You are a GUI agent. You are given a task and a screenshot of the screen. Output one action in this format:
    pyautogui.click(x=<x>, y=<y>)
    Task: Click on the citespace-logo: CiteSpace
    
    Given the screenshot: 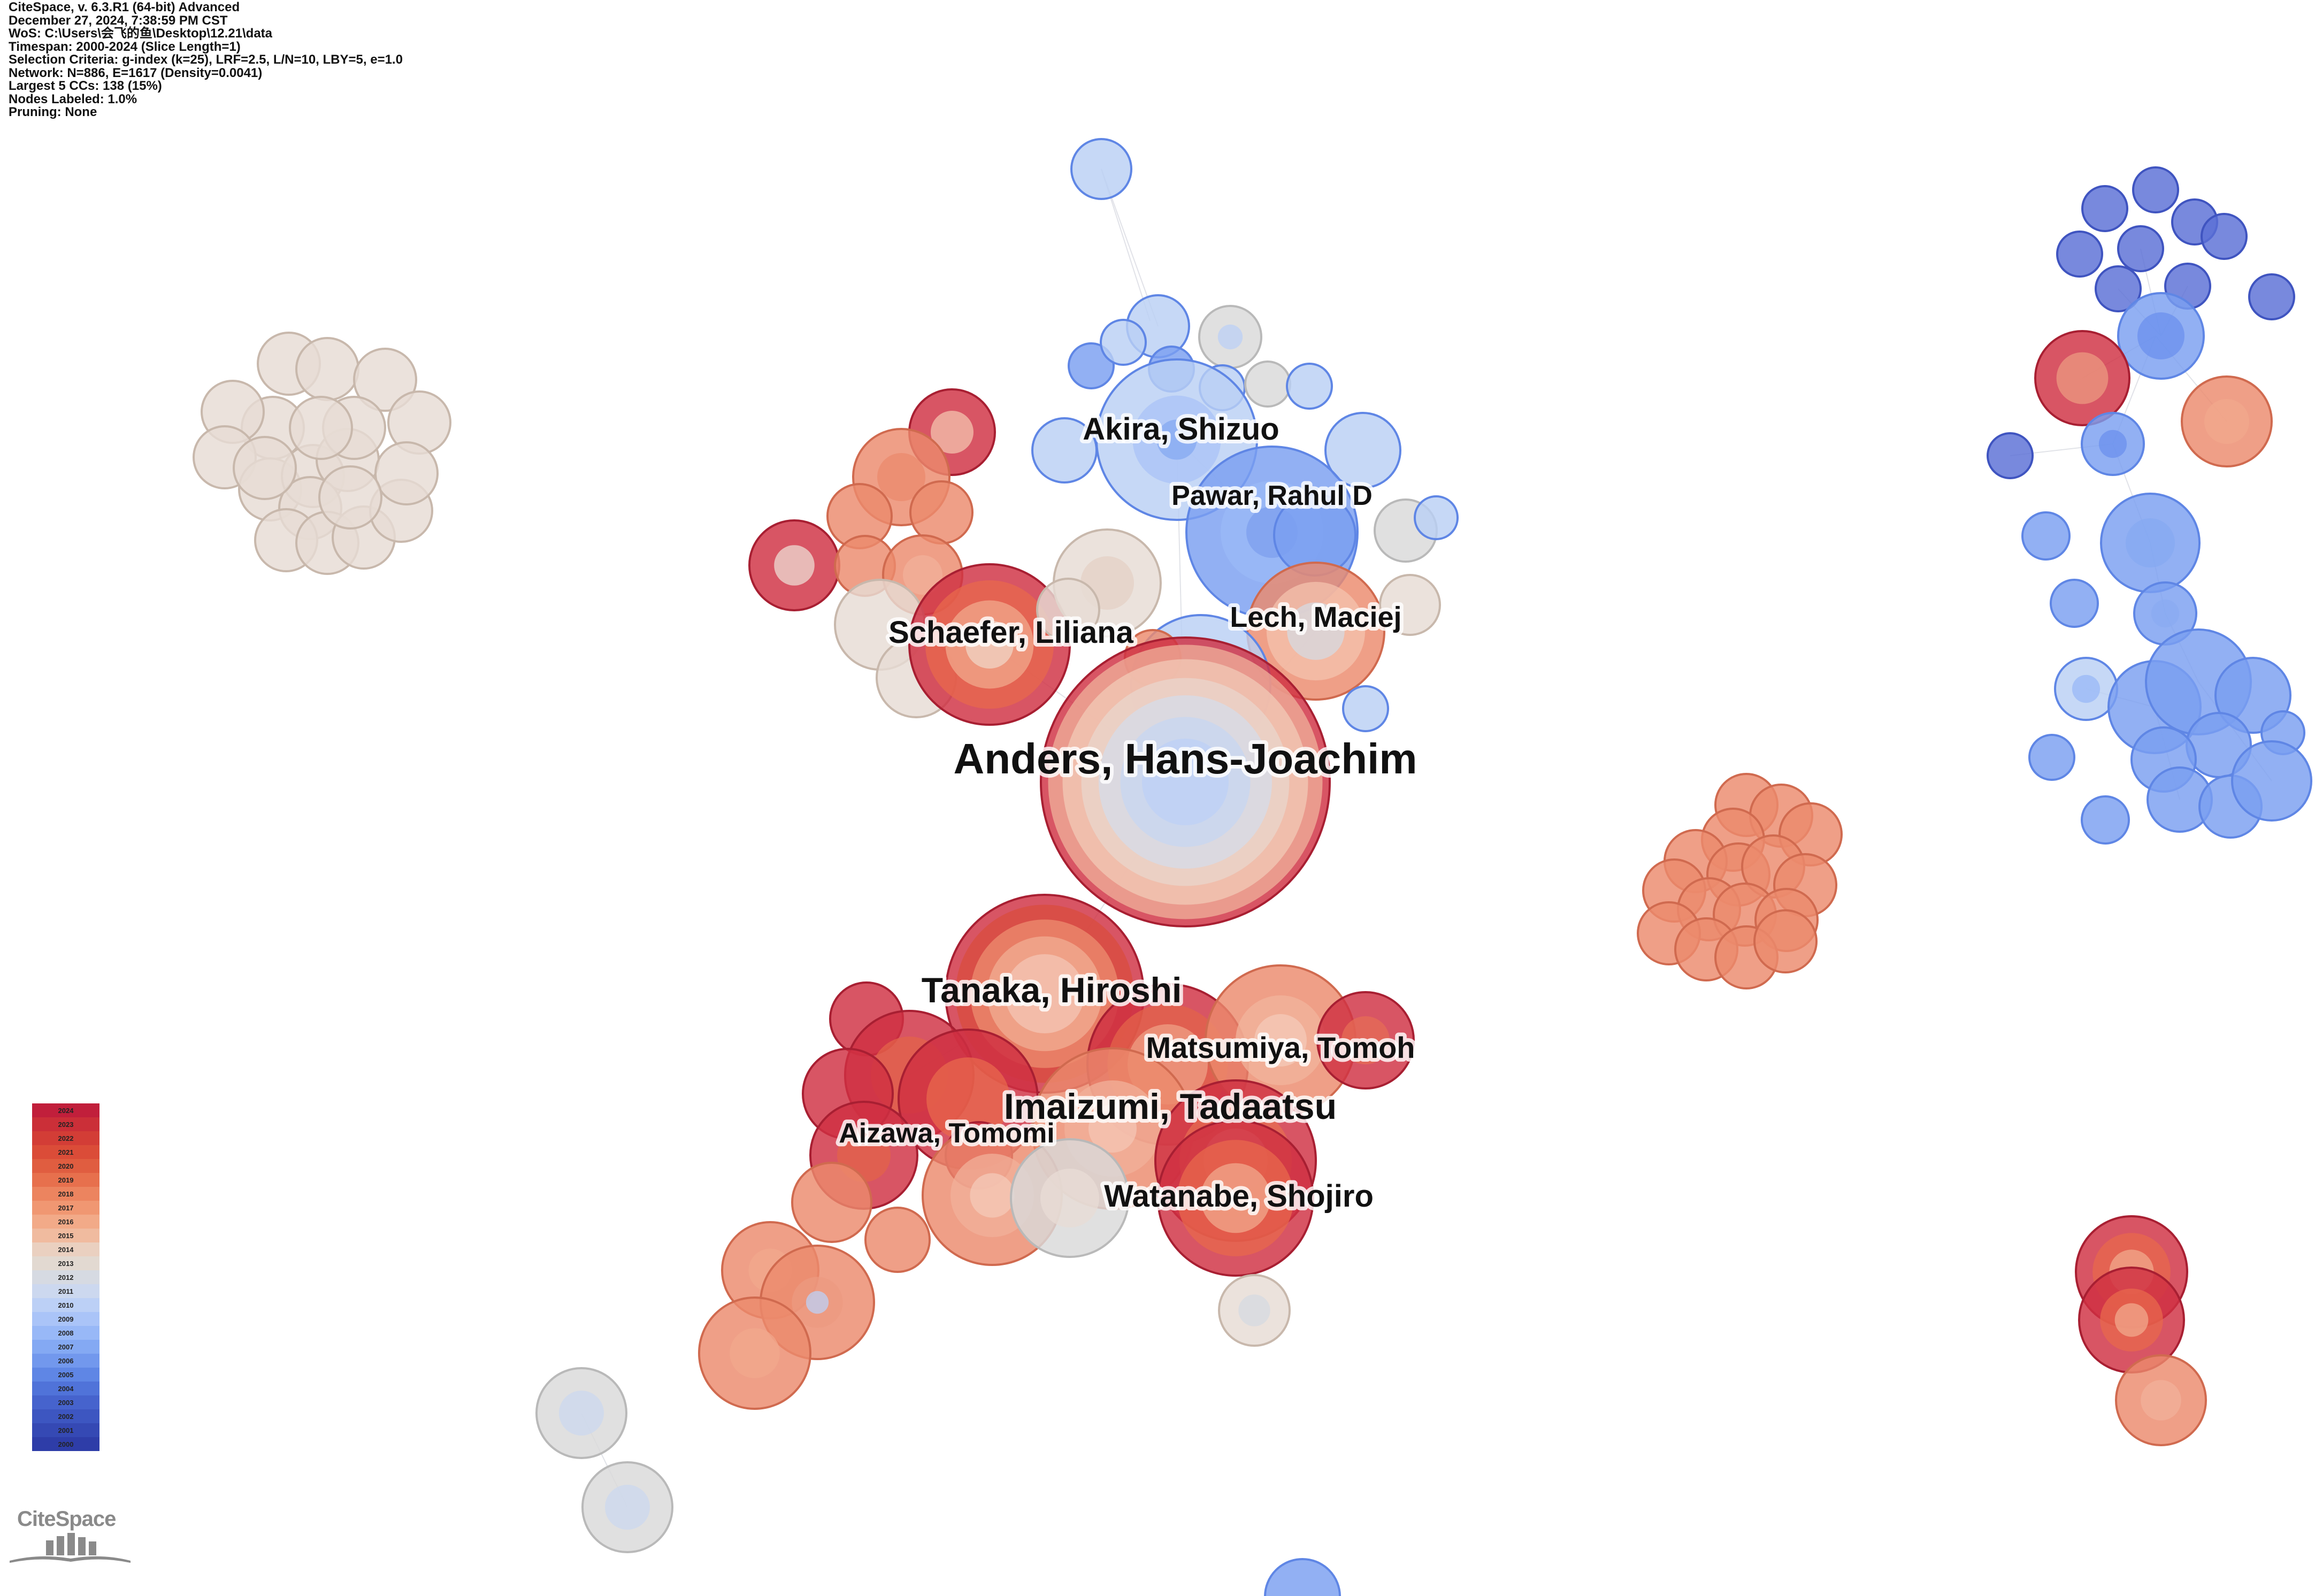 What is the action you would take?
    pyautogui.click(x=69, y=1536)
    